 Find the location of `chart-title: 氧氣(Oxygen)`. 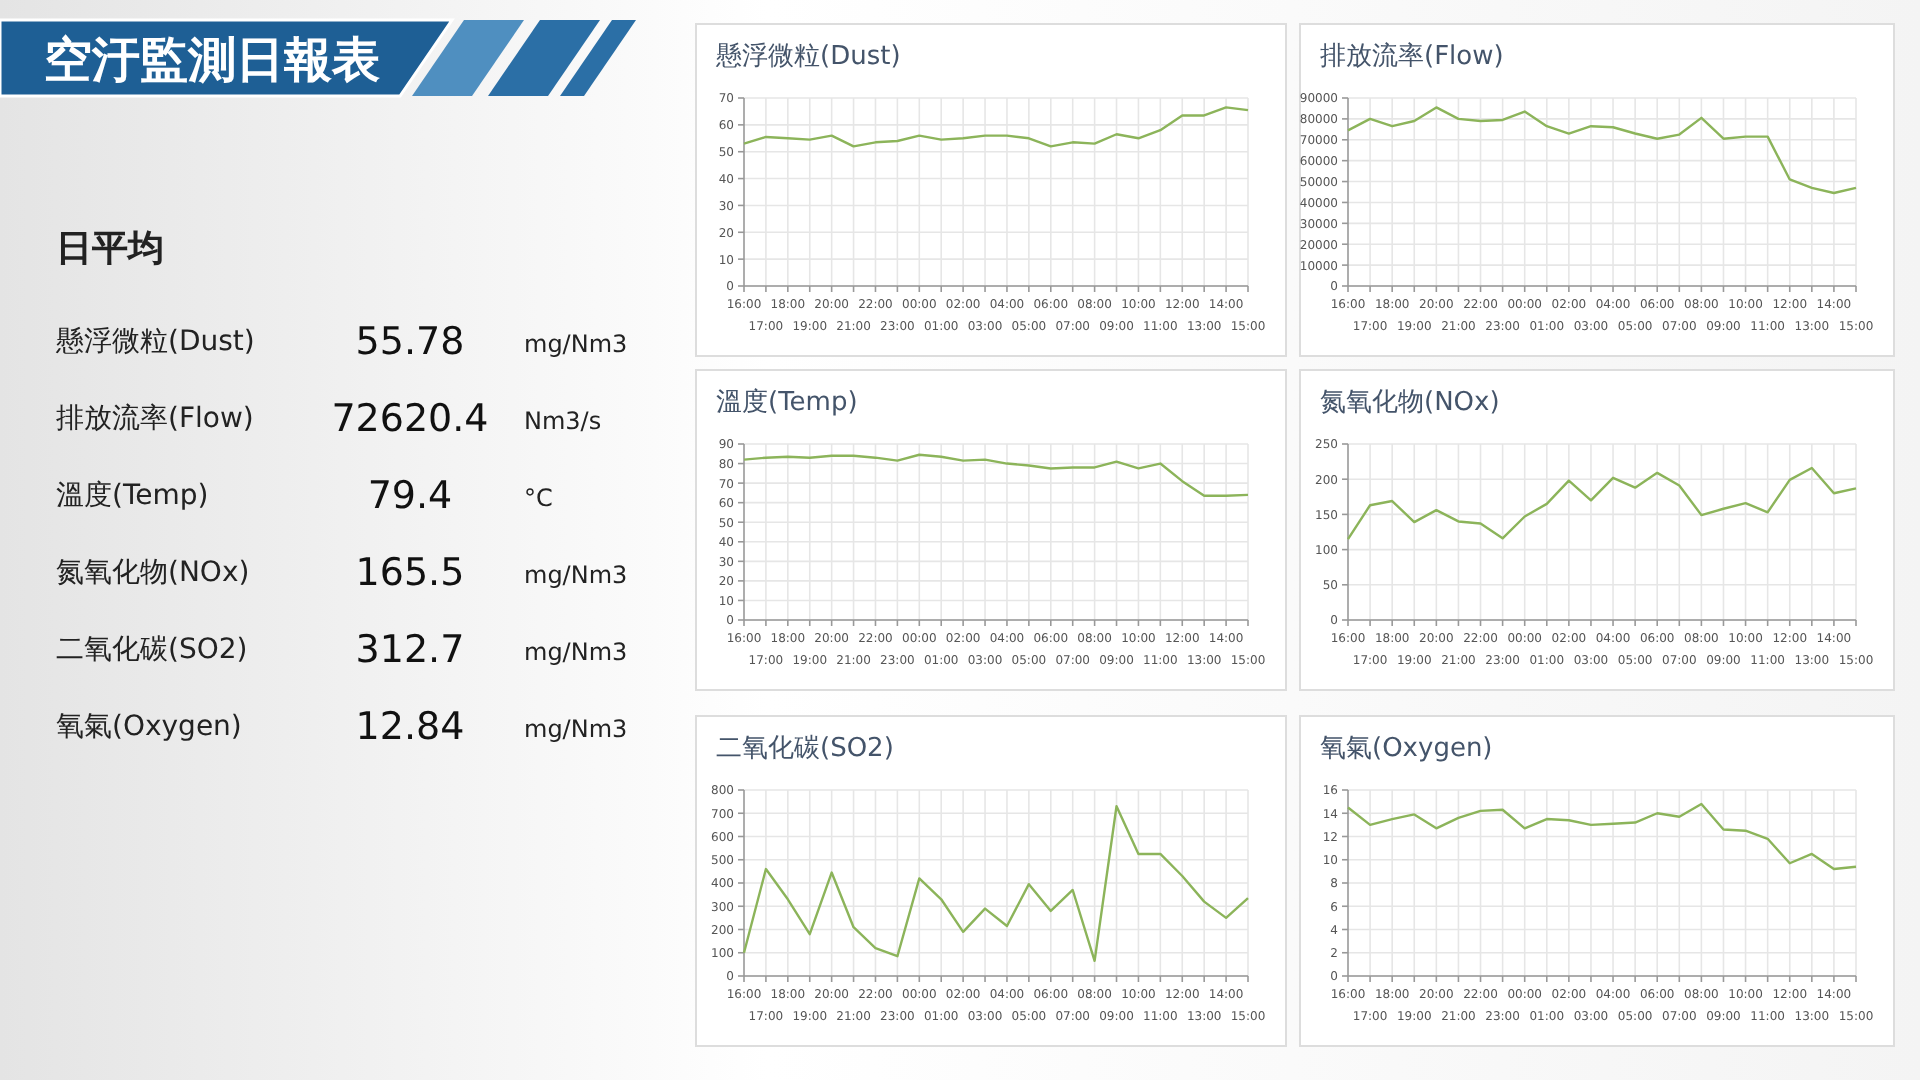

chart-title: 氧氣(Oxygen) is located at coordinates (1406, 749).